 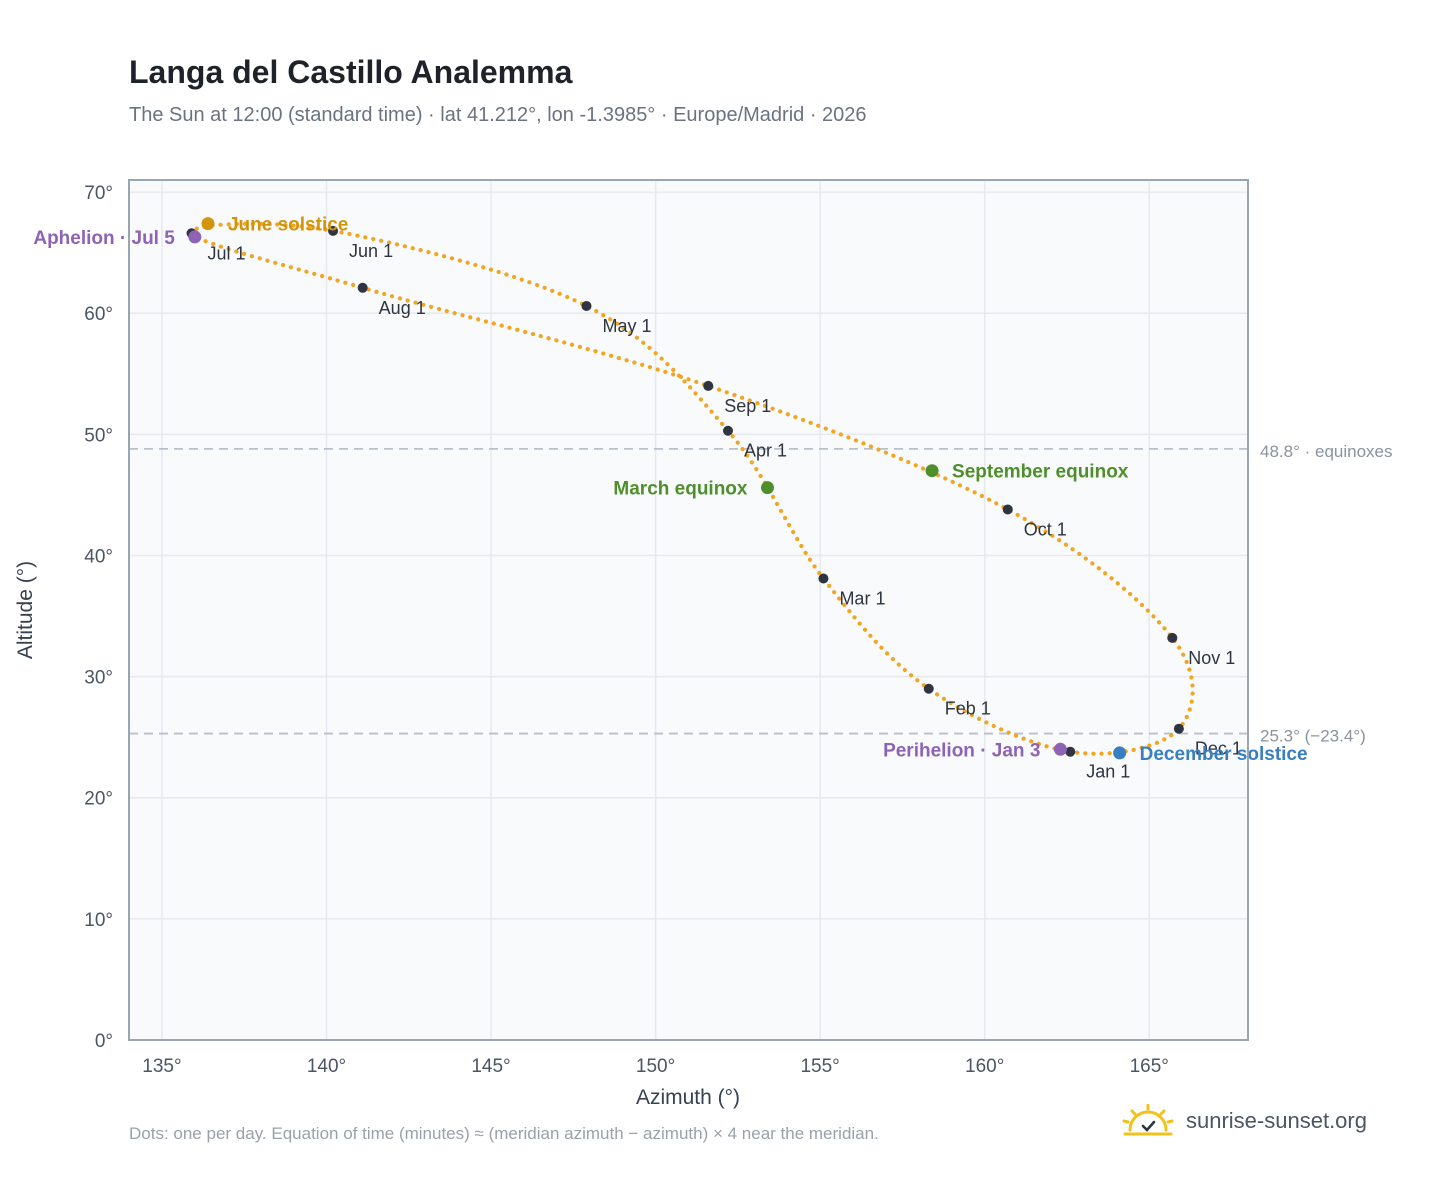 I want to click on y-tick-label: 40°, so click(x=98, y=556).